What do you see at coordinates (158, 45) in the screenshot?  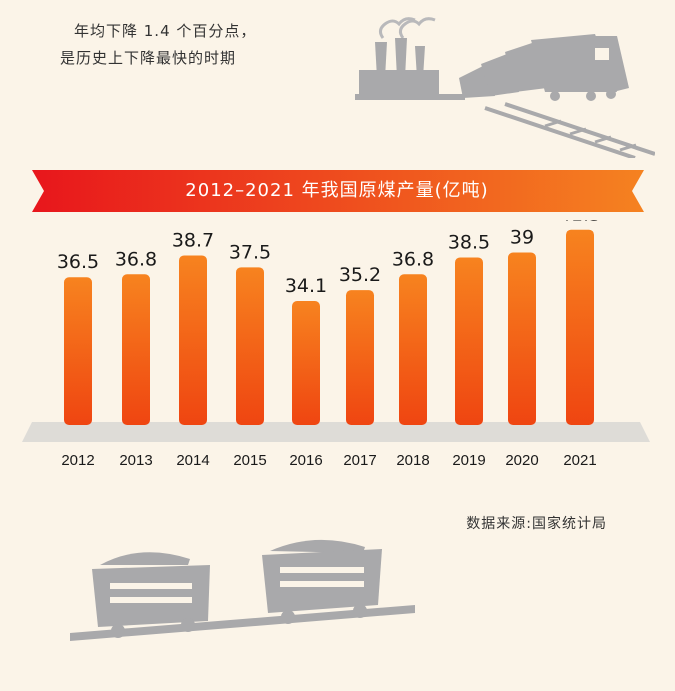 I see `intro-text: 年均下降 1.4 个百分点， 是历史上下降最快的时期` at bounding box center [158, 45].